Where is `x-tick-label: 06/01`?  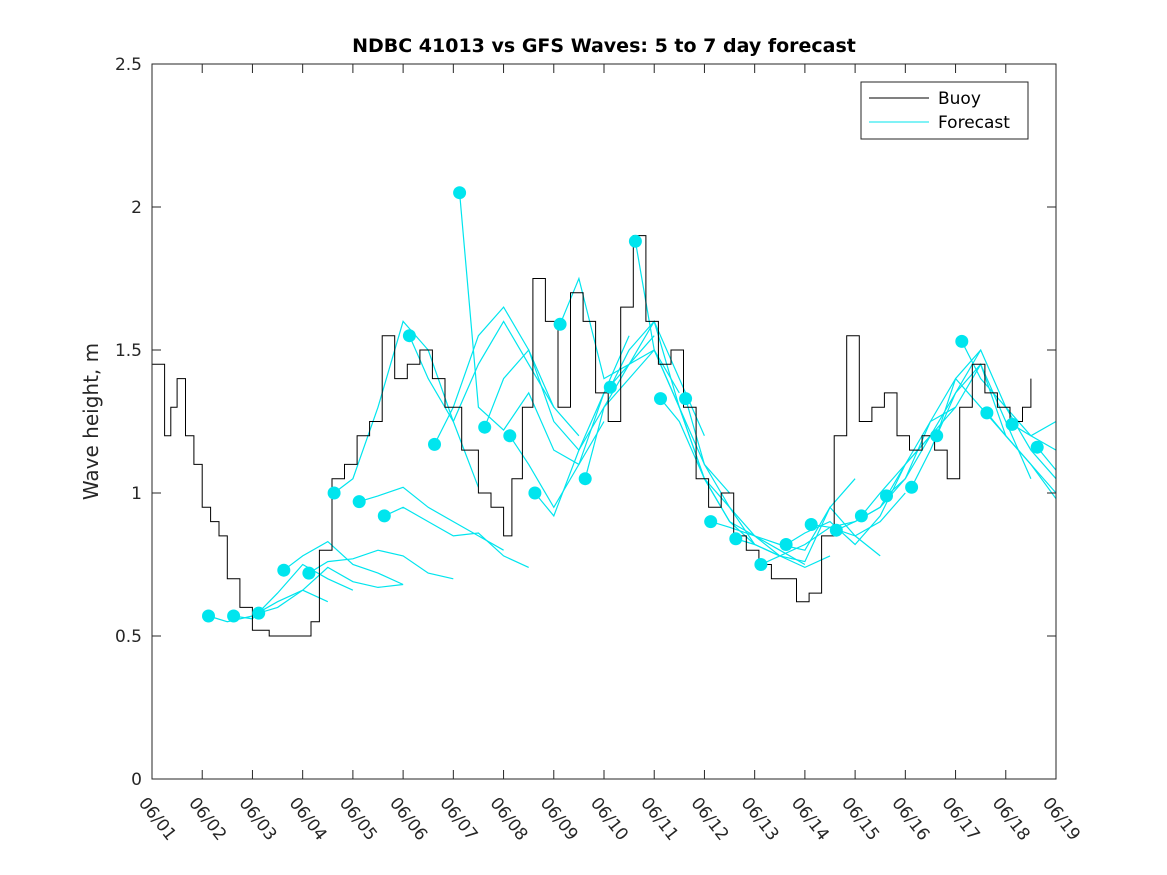
x-tick-label: 06/01 is located at coordinates (157, 819).